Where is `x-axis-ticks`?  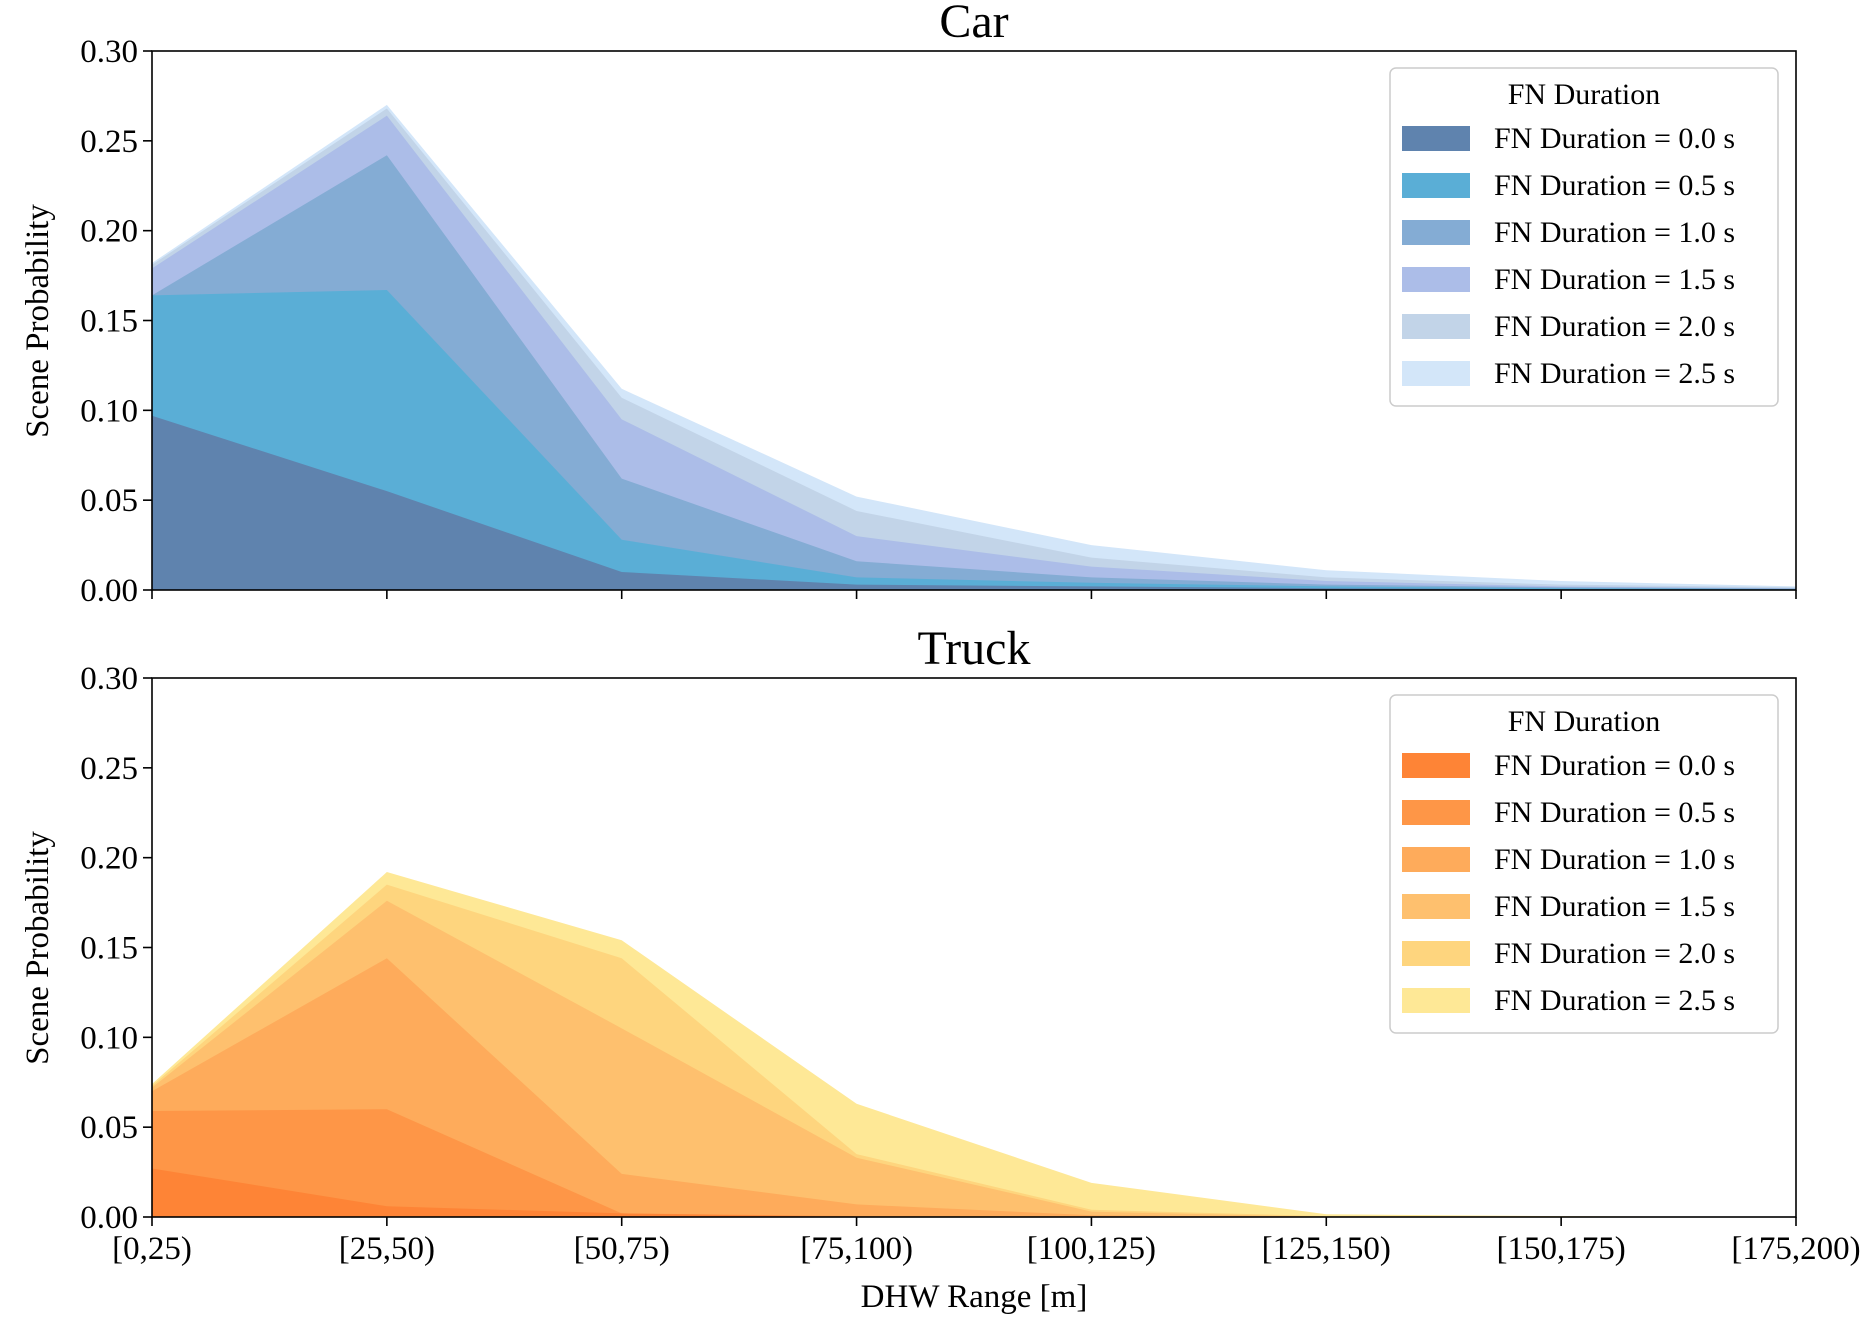 x-axis-ticks is located at coordinates (974, 594).